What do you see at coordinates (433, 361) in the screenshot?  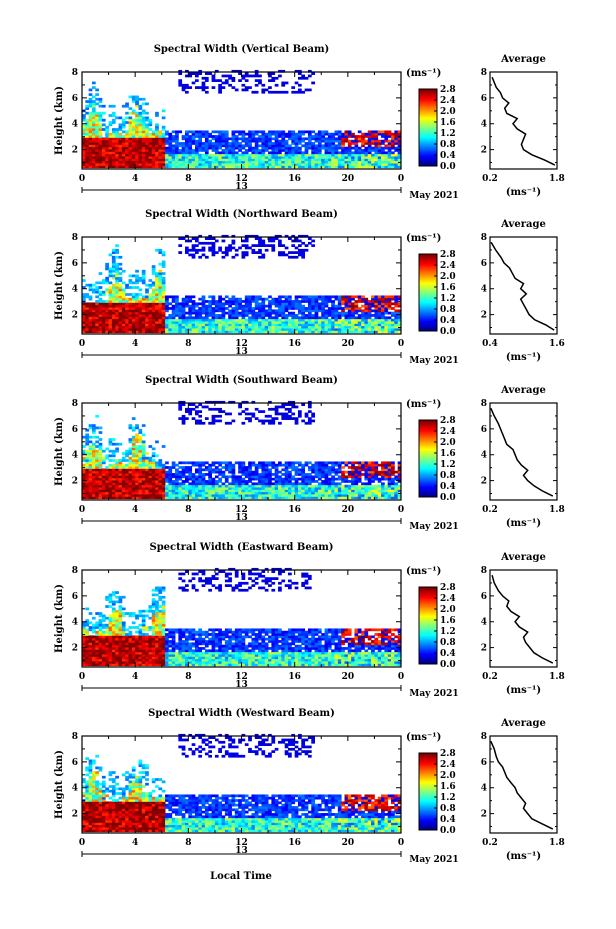 I see `month-label: May 2021` at bounding box center [433, 361].